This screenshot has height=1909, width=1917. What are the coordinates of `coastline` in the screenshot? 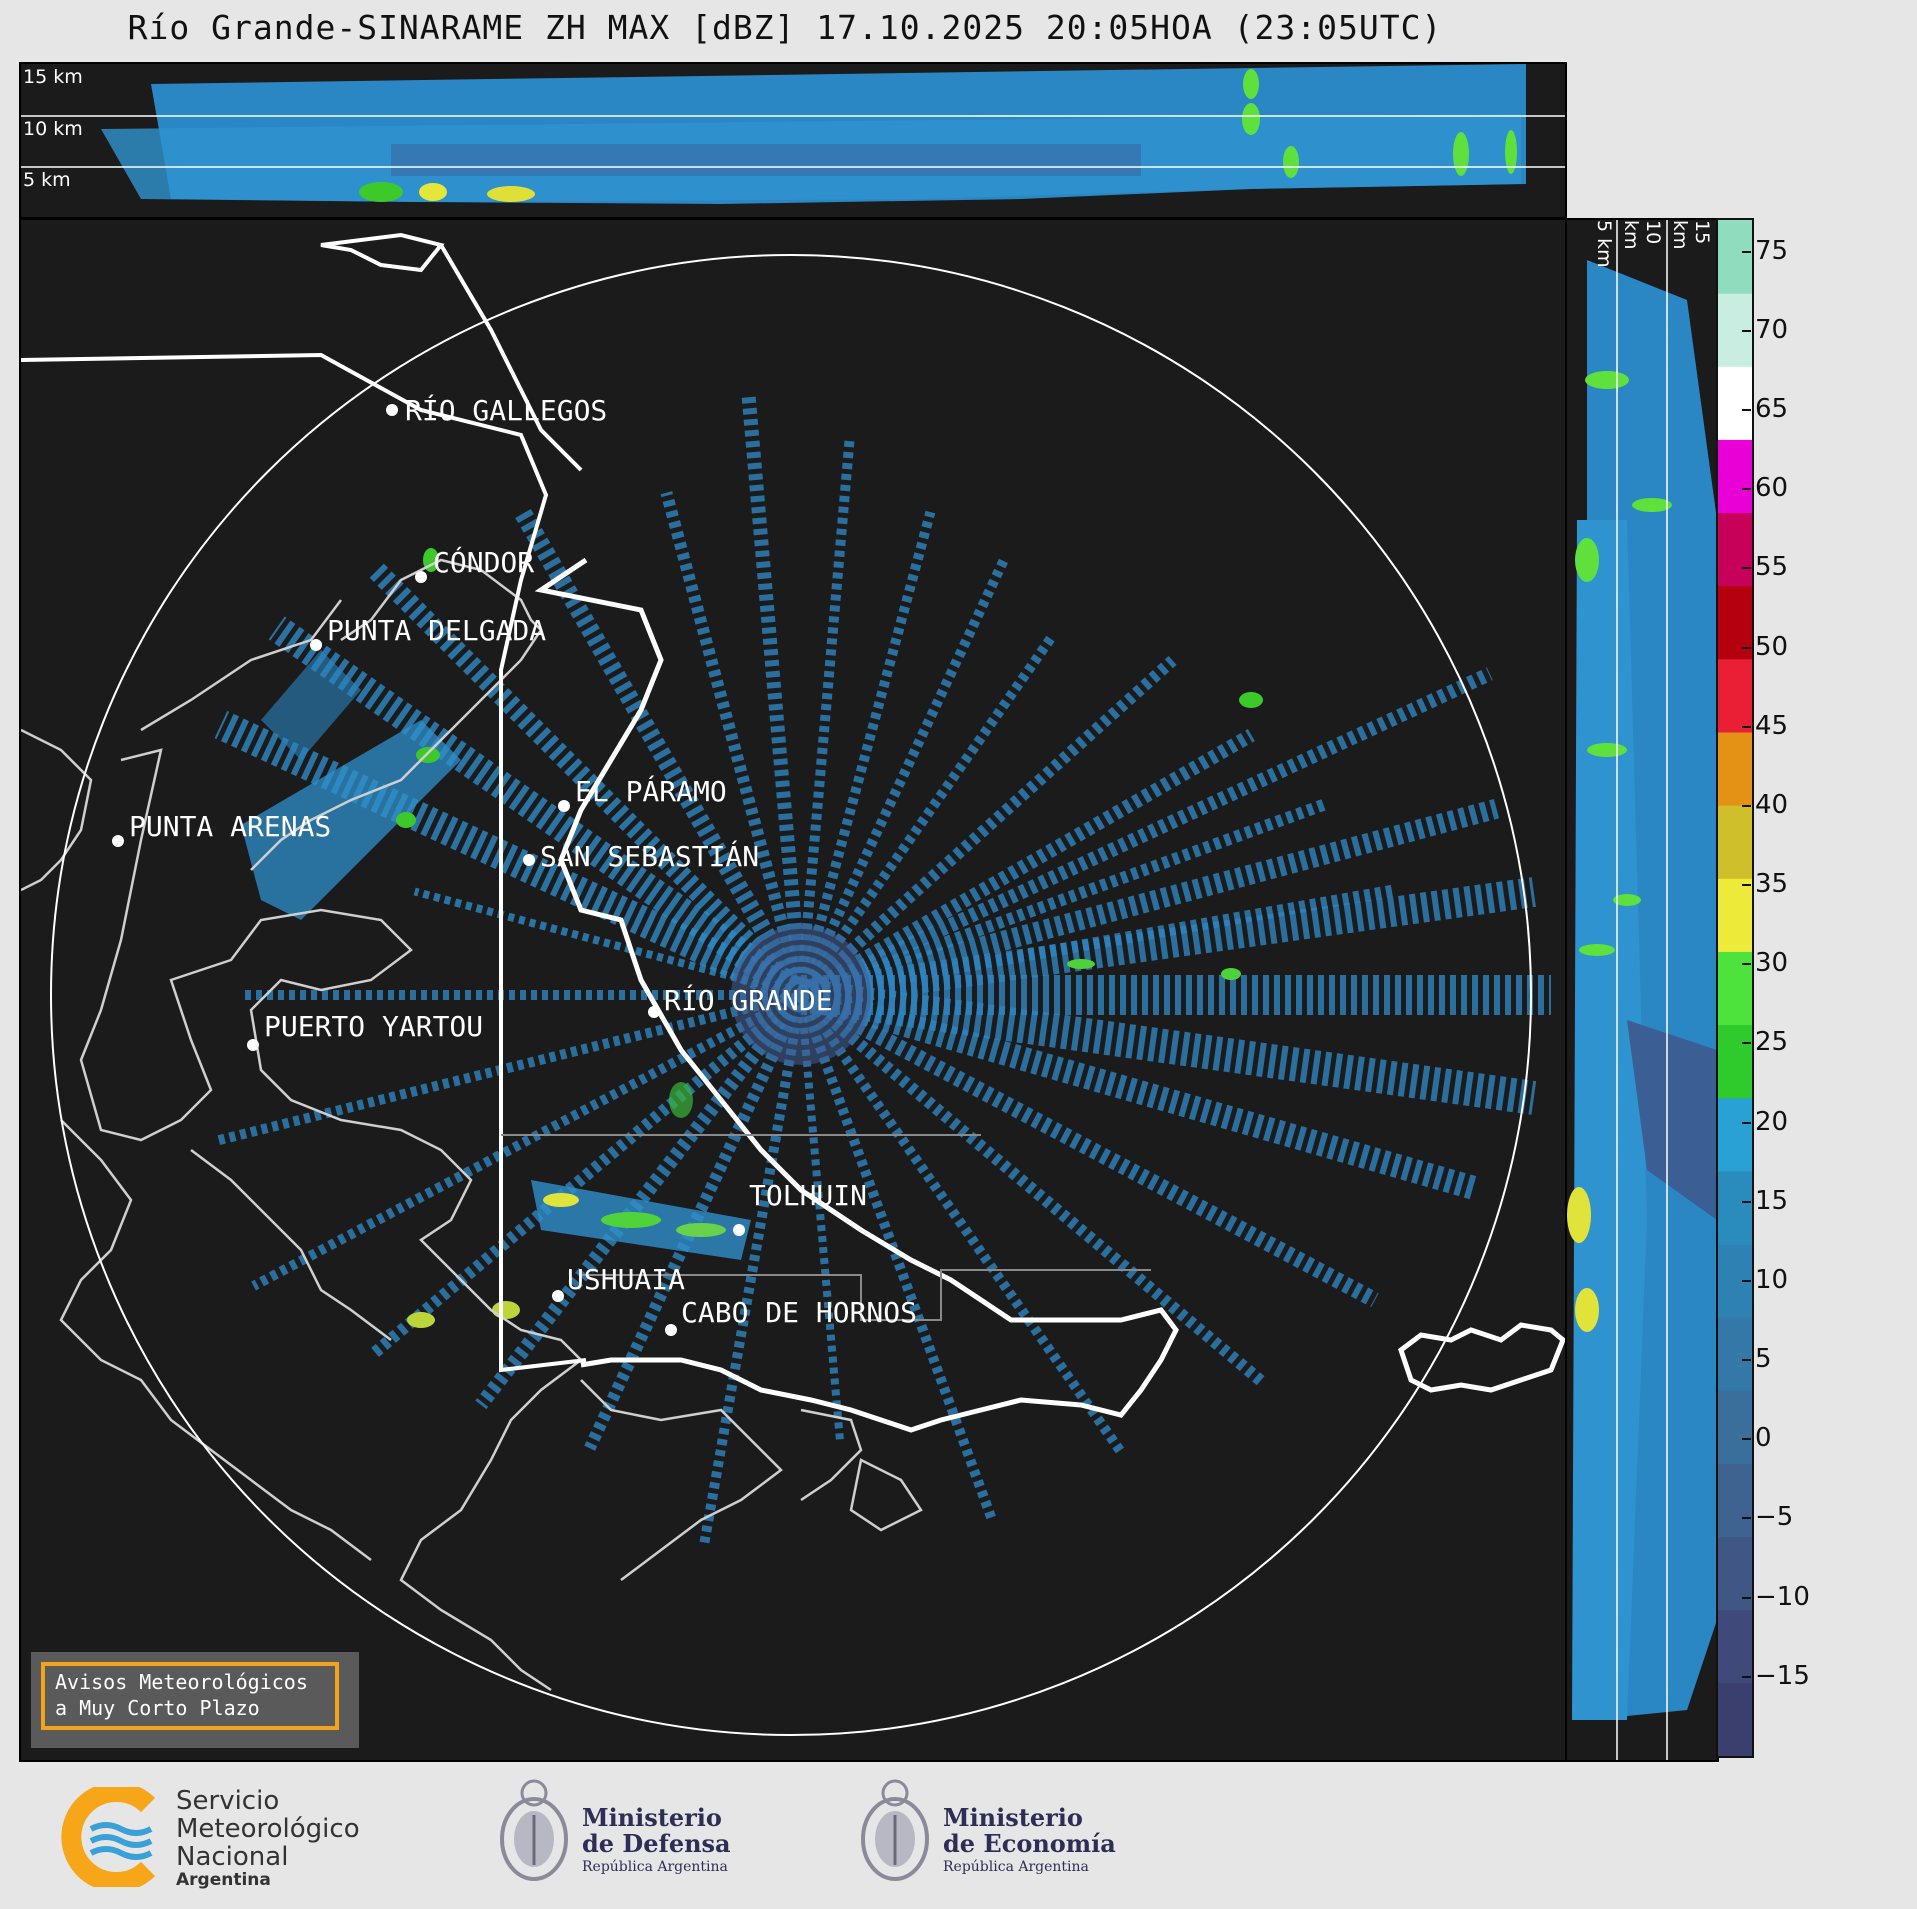 It's located at (396, 714).